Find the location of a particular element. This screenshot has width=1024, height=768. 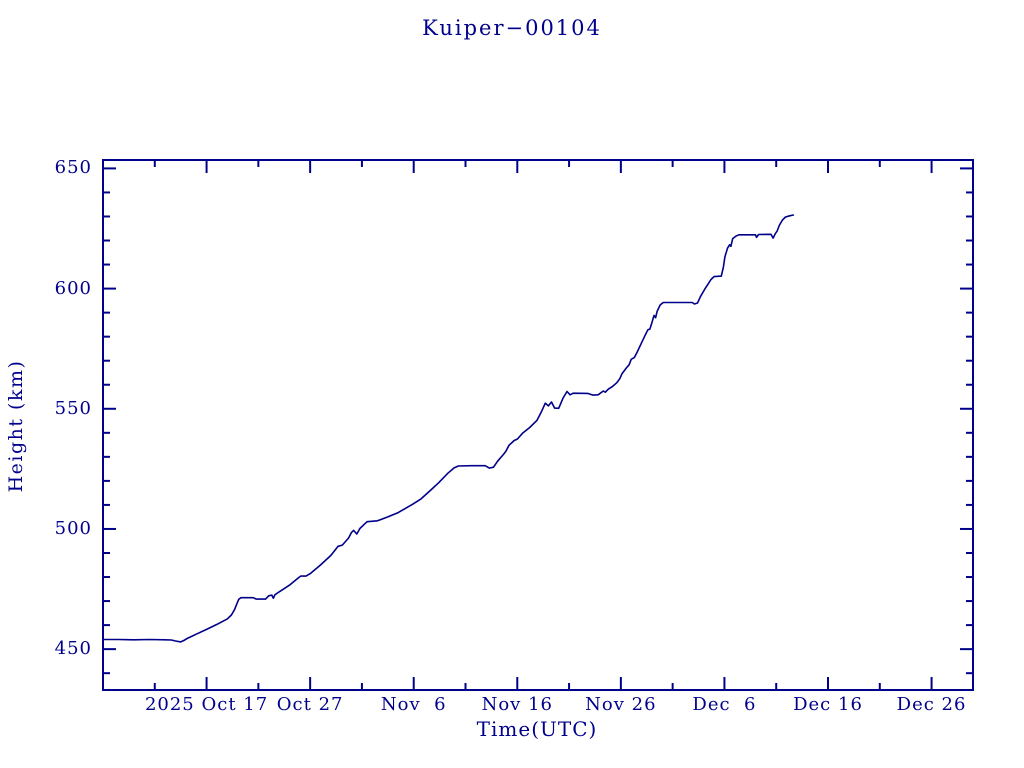

x-tick-label: 2025 Oct 17 is located at coordinates (206, 704).